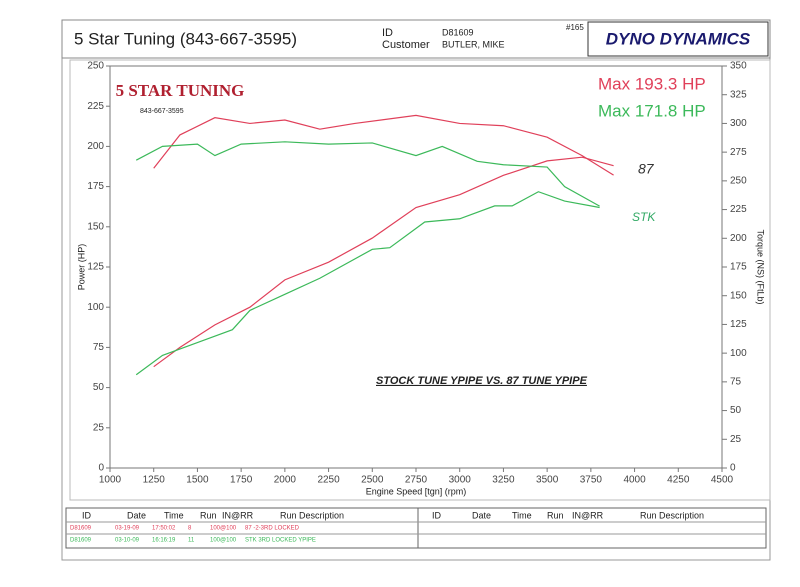 Image resolution: width=800 pixels, height=587 pixels. Describe the element at coordinates (738, 267) in the screenshot. I see `y2-tick-label: 175` at that location.